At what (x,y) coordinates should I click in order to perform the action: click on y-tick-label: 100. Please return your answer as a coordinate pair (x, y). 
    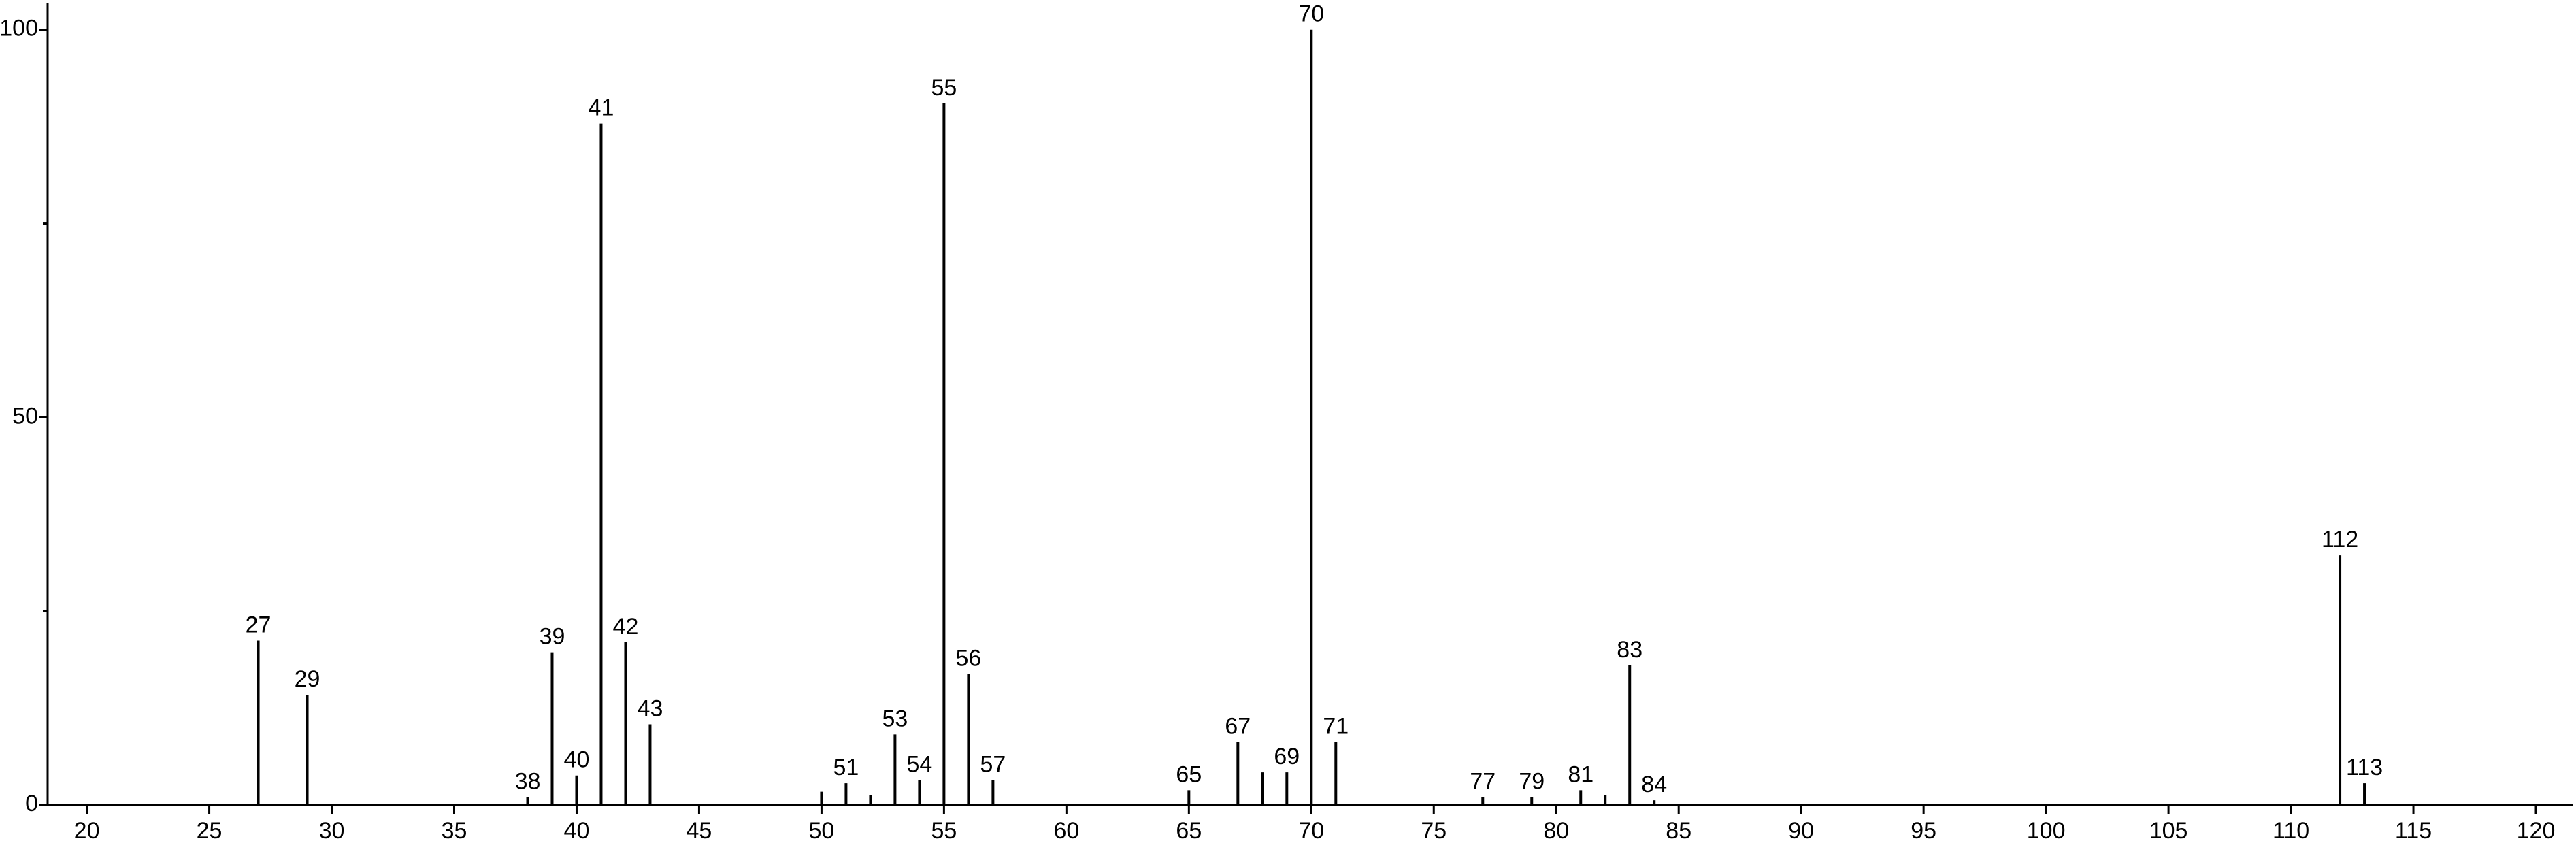
    Looking at the image, I should click on (19, 29).